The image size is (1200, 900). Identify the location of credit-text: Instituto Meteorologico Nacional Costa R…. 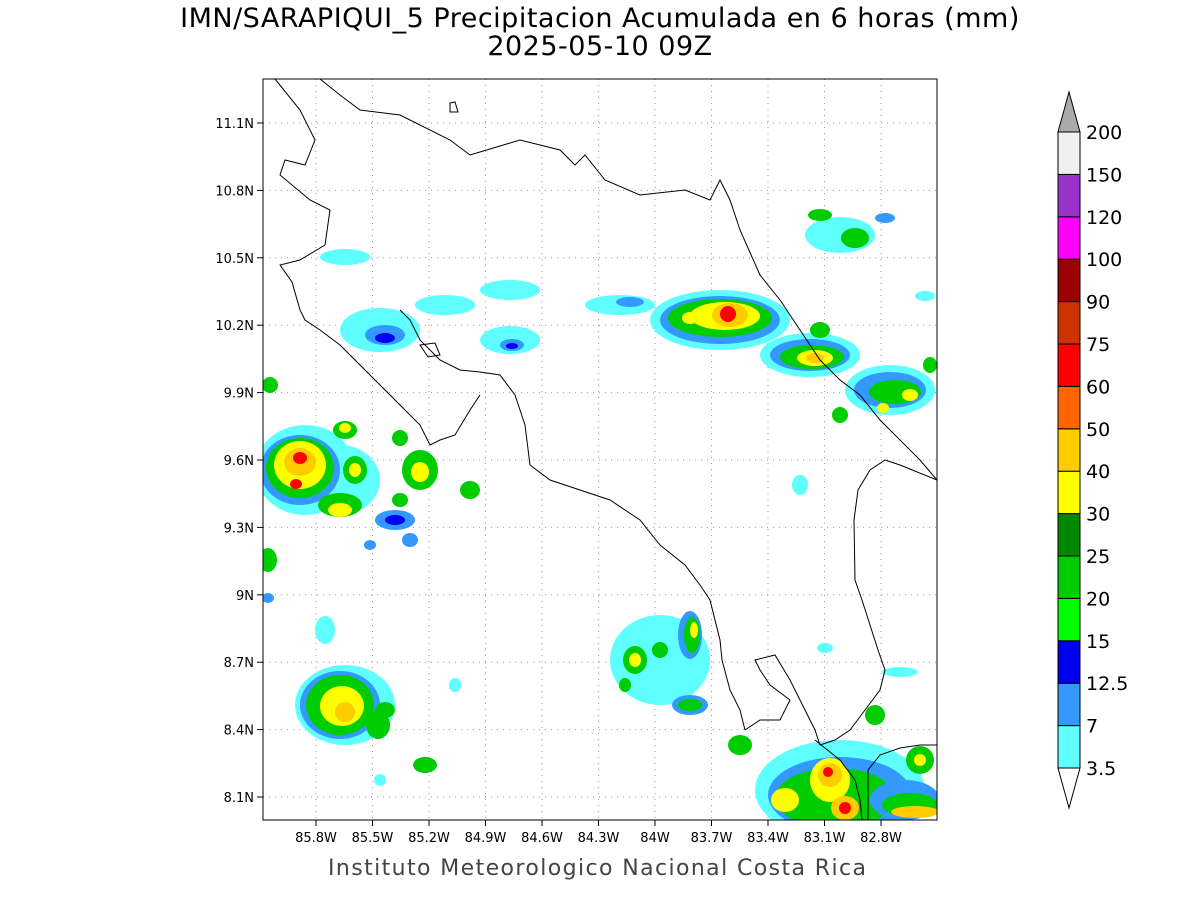
(598, 868).